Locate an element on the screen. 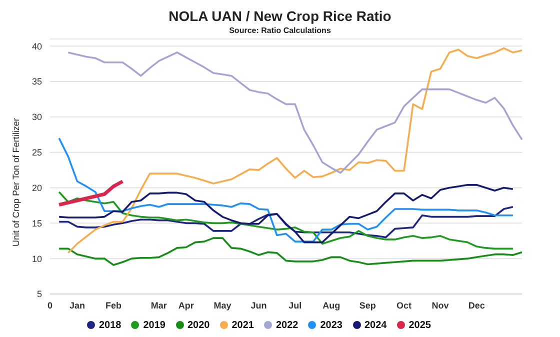  x-tick-label: Jan is located at coordinates (77, 305).